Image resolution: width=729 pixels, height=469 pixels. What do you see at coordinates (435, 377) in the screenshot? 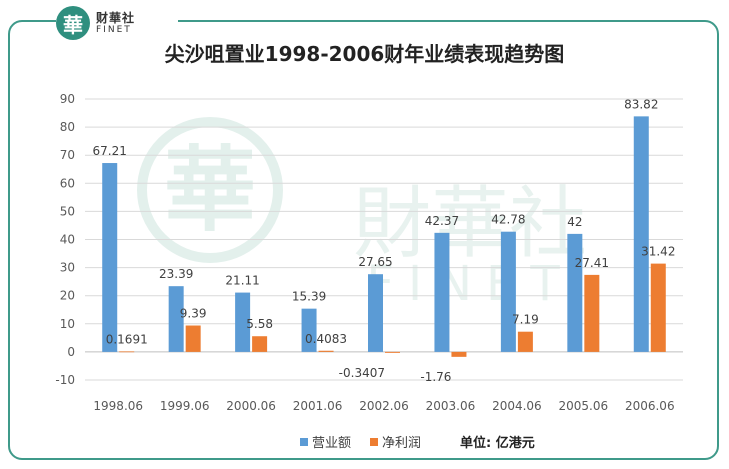
I see `profit-label: -1.76` at bounding box center [435, 377].